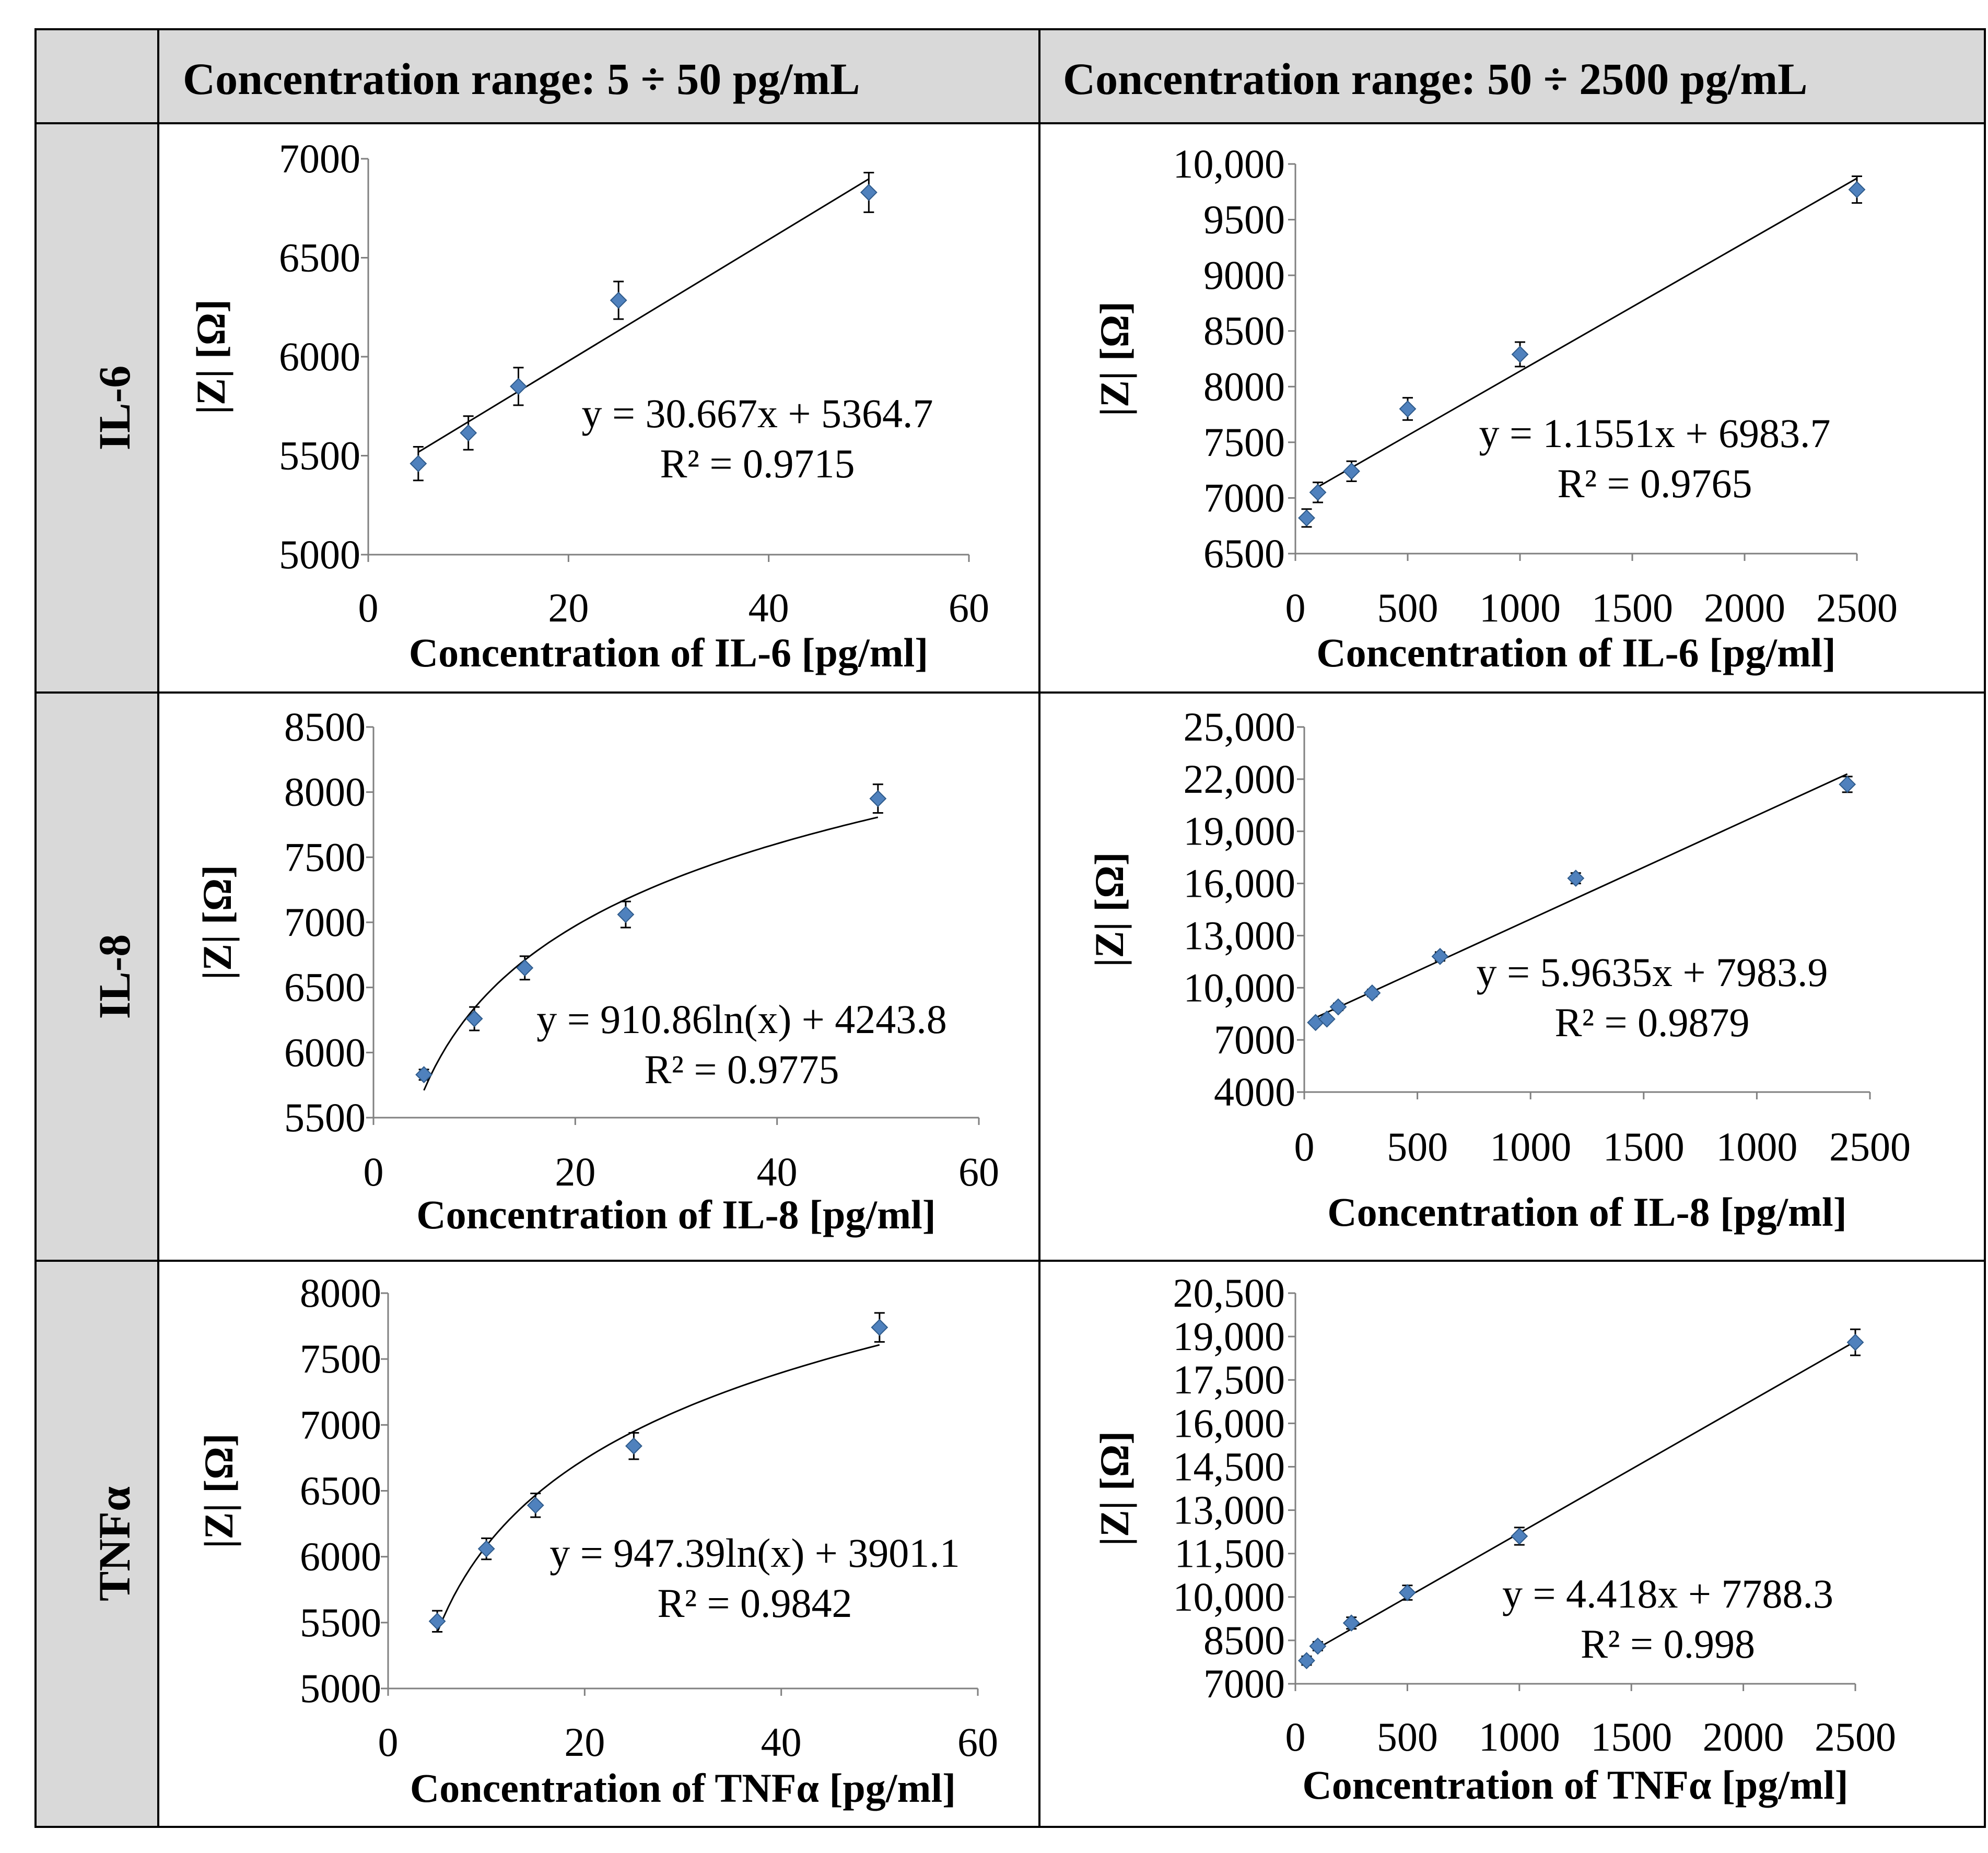  What do you see at coordinates (1586, 1212) in the screenshot?
I see `x-axis-title: Concentration of IL-8 [pg/ml]` at bounding box center [1586, 1212].